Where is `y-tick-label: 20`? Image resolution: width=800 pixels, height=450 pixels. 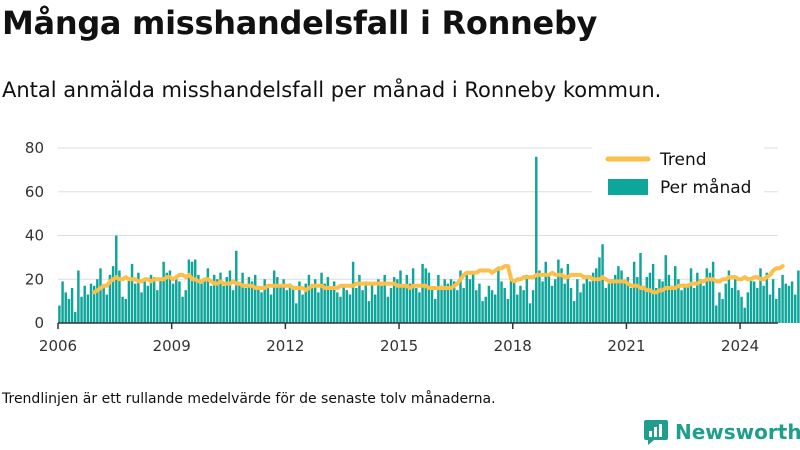
y-tick-label: 20 is located at coordinates (34, 279).